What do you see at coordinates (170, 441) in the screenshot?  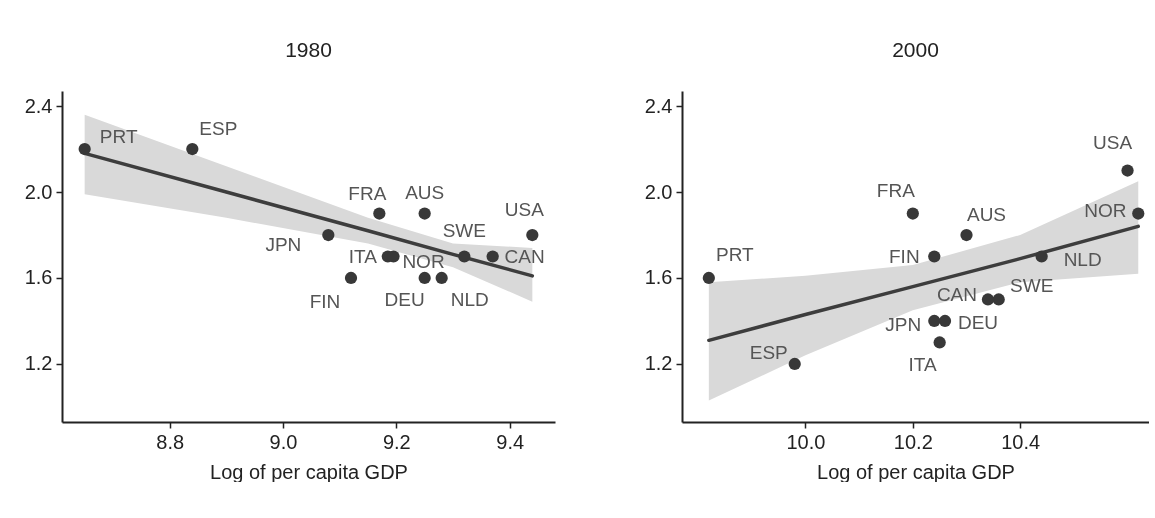 I see `x-tick-label: 8.8` at bounding box center [170, 441].